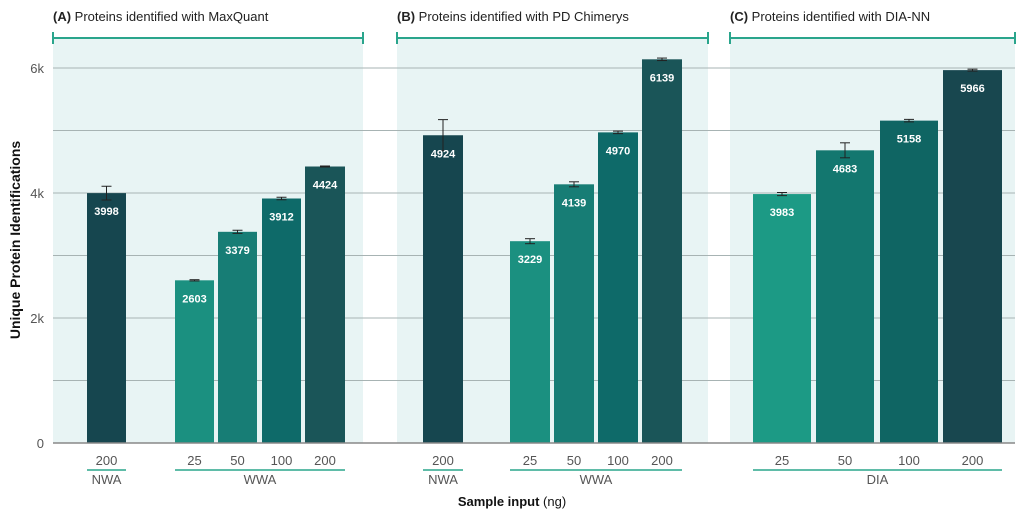 This screenshot has height=518, width=1024. Describe the element at coordinates (618, 151) in the screenshot. I see `data-label: 4970` at that location.